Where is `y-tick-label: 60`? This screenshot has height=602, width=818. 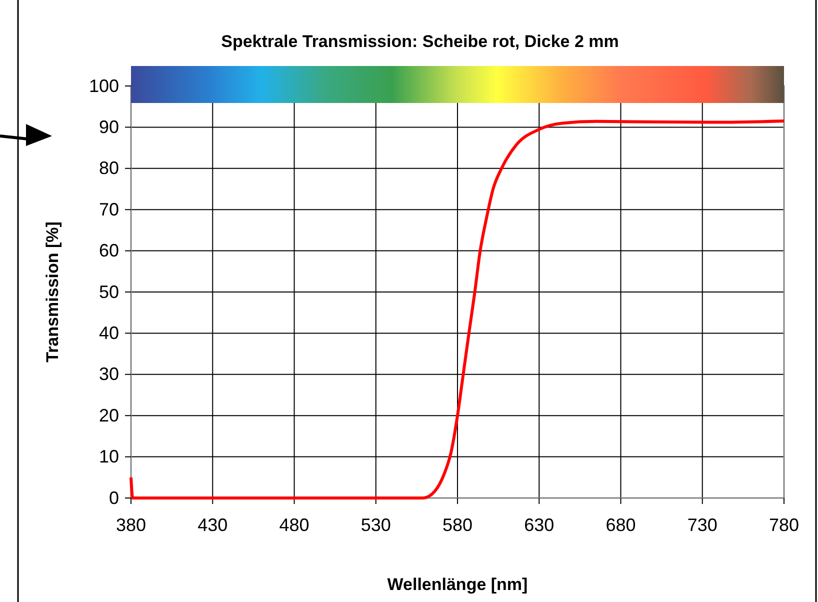 y-tick-label: 60 is located at coordinates (108, 250).